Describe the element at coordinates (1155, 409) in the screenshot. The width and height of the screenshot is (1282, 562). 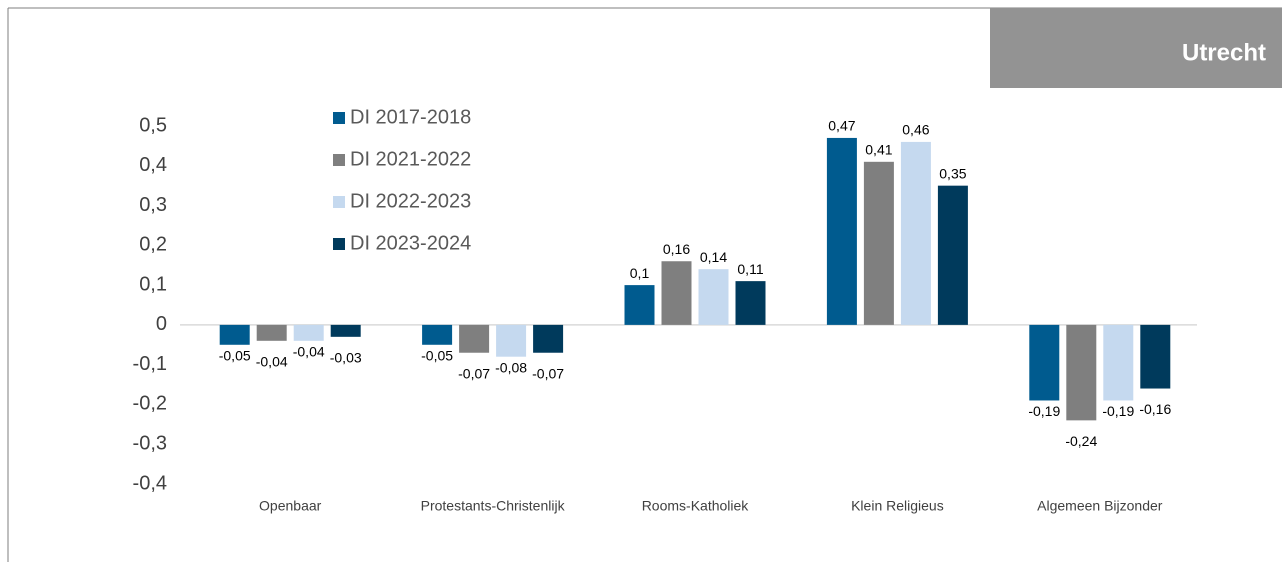
I see `data-label: -0,16` at that location.